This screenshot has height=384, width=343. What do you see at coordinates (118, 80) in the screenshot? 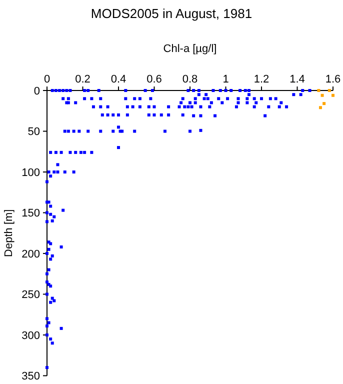
I see `x-tick-label: 0.4` at bounding box center [118, 80].